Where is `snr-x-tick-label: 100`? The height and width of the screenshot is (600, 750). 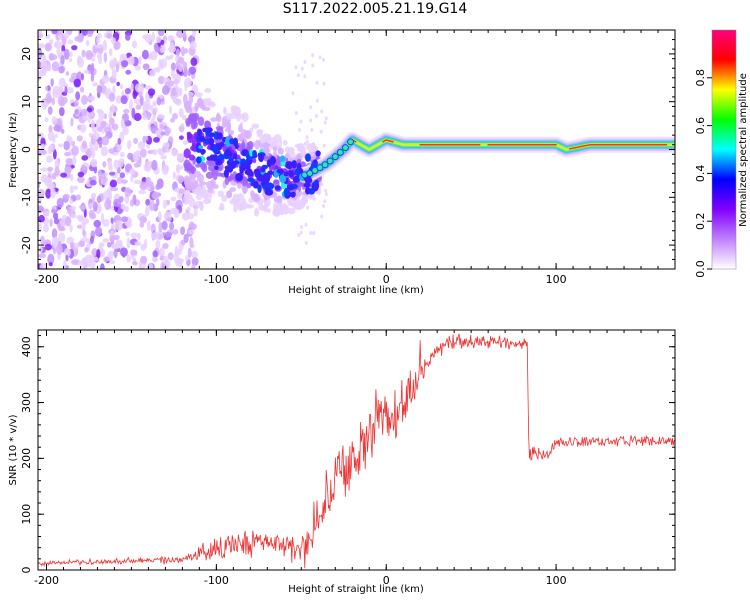 snr-x-tick-label: 100 is located at coordinates (556, 580).